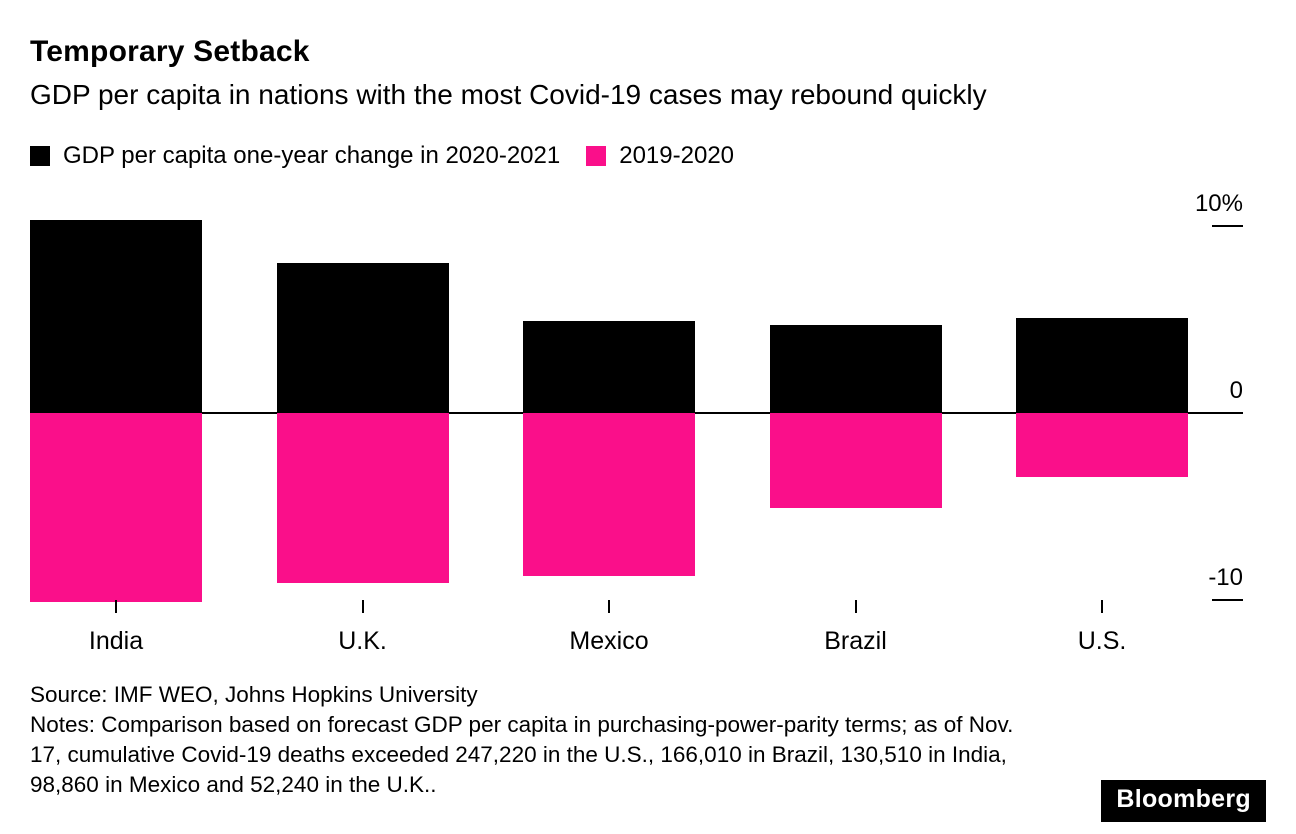 The height and width of the screenshot is (834, 1296). Describe the element at coordinates (609, 367) in the screenshot. I see `bar-positive-mexico` at that location.